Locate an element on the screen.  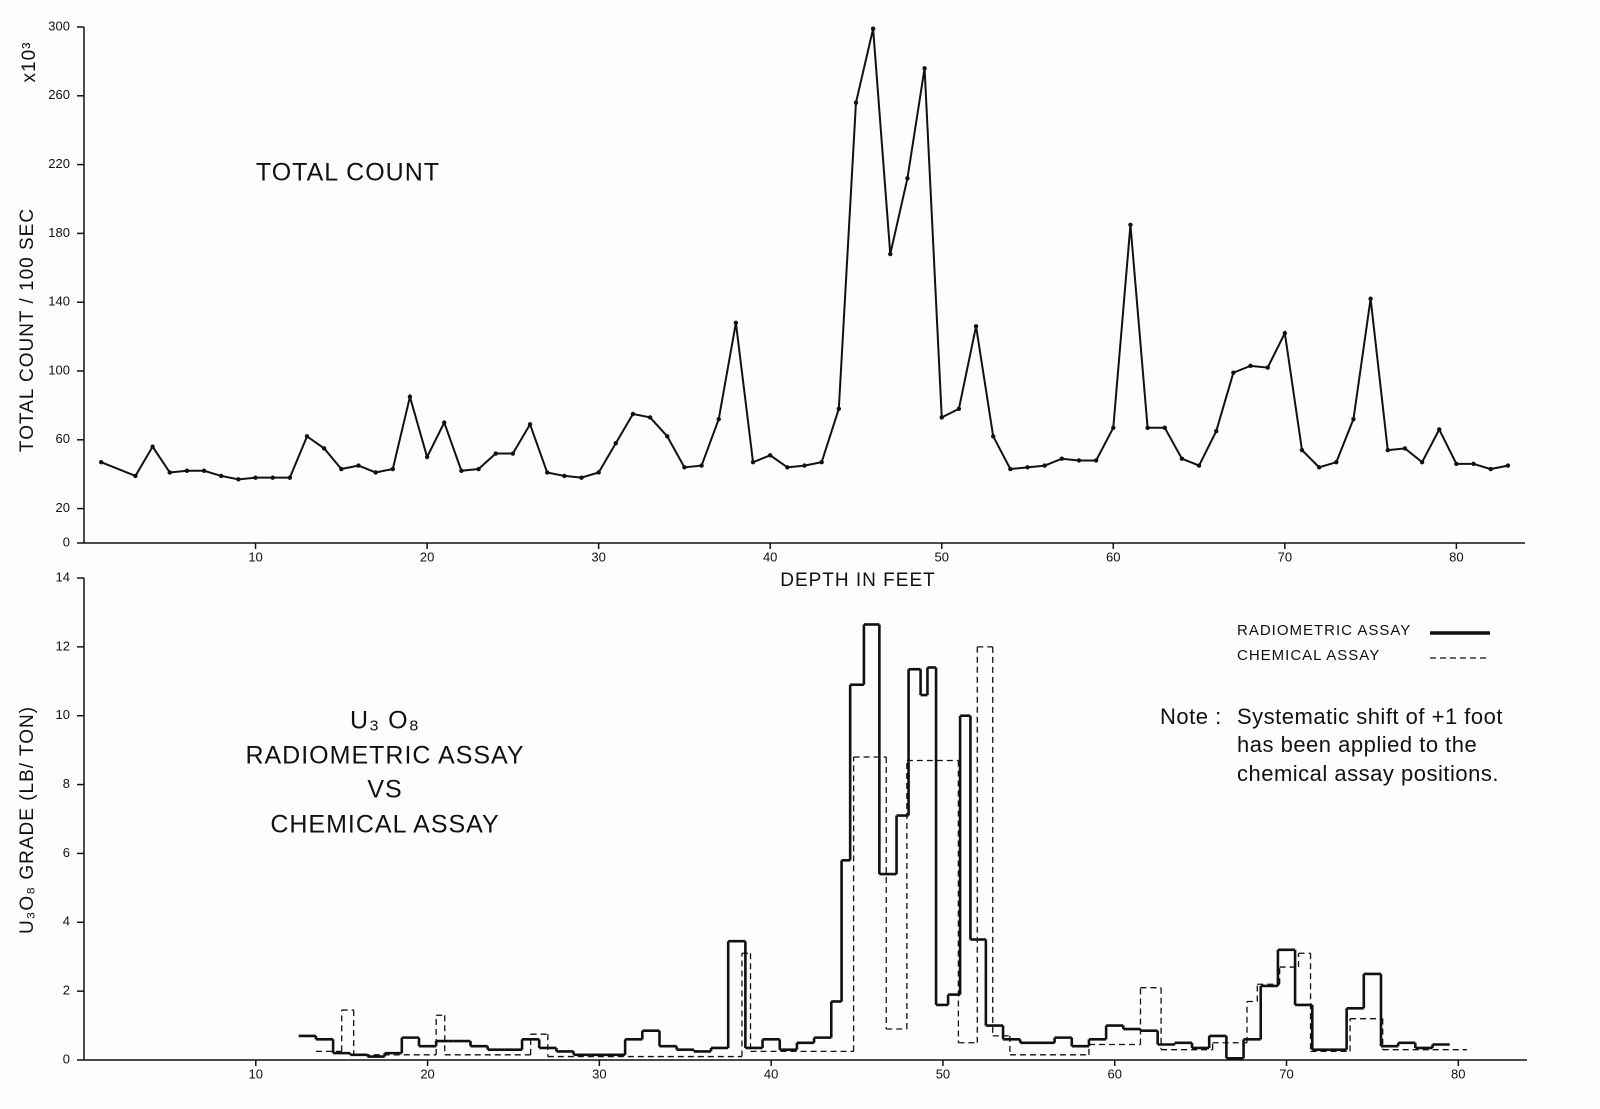
y-axis-label: U₃O₈ GRADE (LB/ TON) is located at coordinates (27, 820).